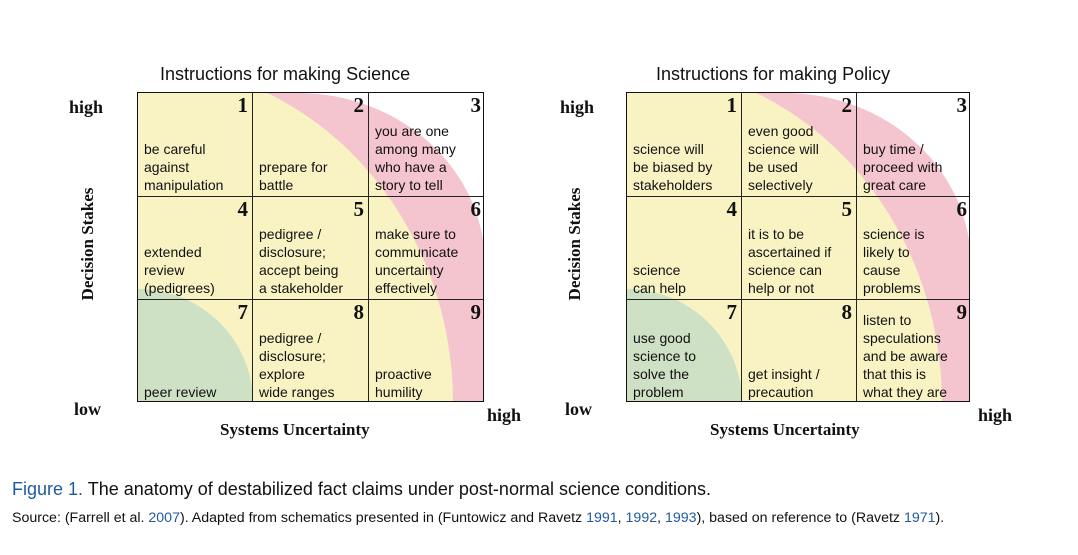  What do you see at coordinates (504, 415) in the screenshot?
I see `science-x-high-label: high` at bounding box center [504, 415].